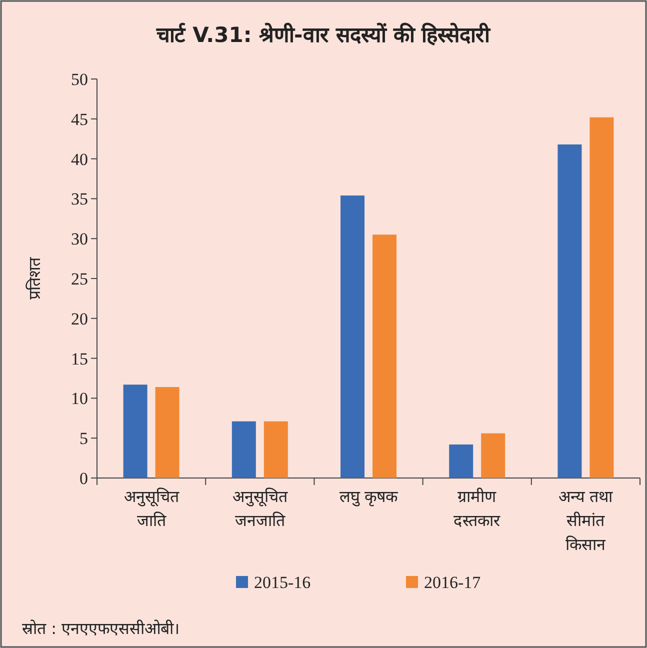 The height and width of the screenshot is (648, 647). I want to click on y-tick-label: 40, so click(79, 159).